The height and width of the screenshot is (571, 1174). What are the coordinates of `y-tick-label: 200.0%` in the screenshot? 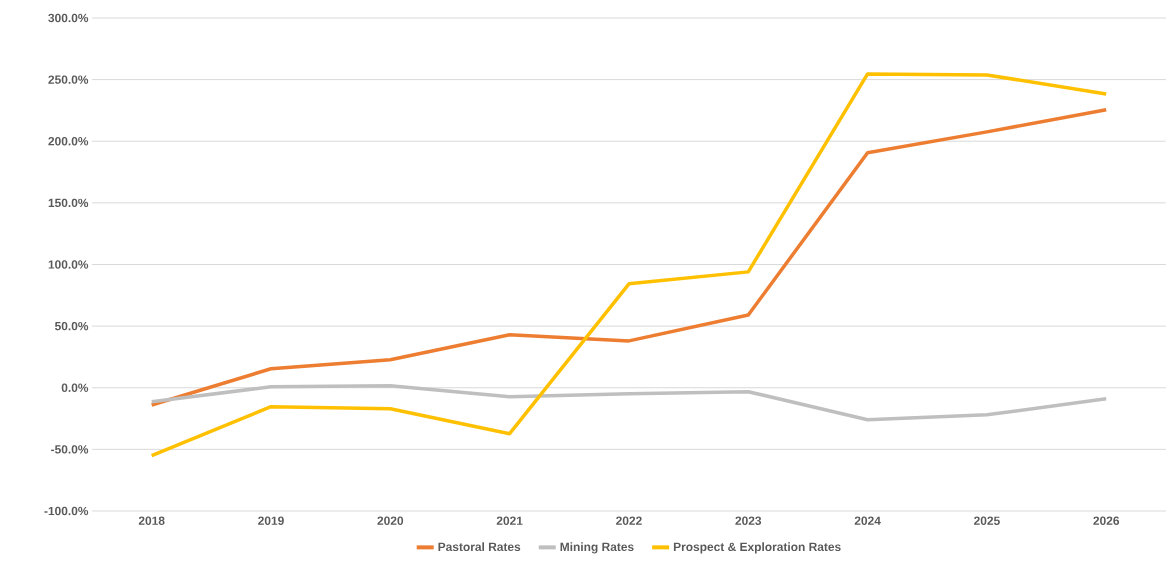 It's located at (68, 141).